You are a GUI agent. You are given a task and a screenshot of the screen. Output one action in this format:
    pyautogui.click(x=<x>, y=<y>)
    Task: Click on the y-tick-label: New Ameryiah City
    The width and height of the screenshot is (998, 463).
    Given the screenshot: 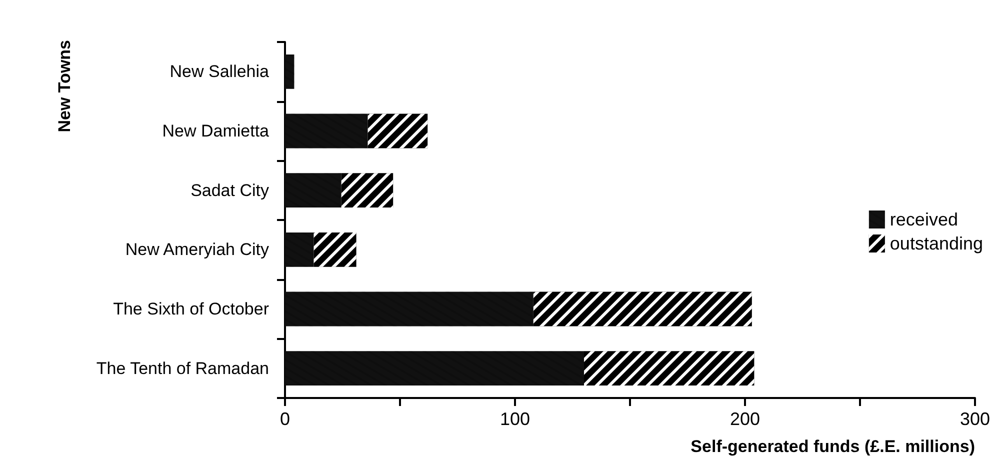 What is the action you would take?
    pyautogui.click(x=197, y=250)
    